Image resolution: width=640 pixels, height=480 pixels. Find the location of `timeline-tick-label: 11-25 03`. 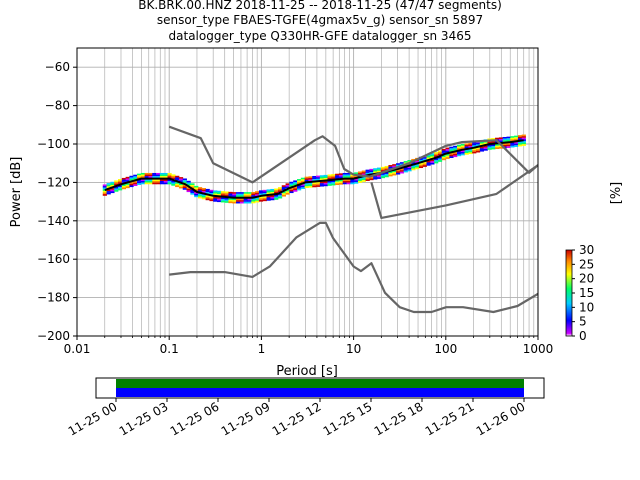

timeline-tick-label: 11-25 03 is located at coordinates (144, 418).